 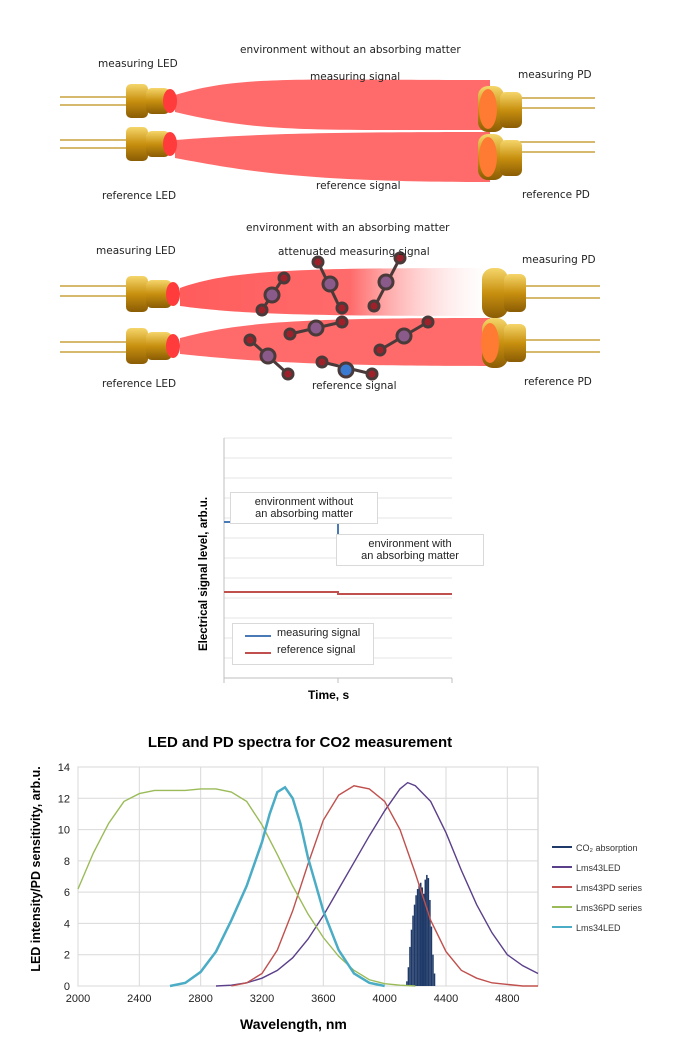 I want to click on y-tick-label: 8, so click(x=67, y=862).